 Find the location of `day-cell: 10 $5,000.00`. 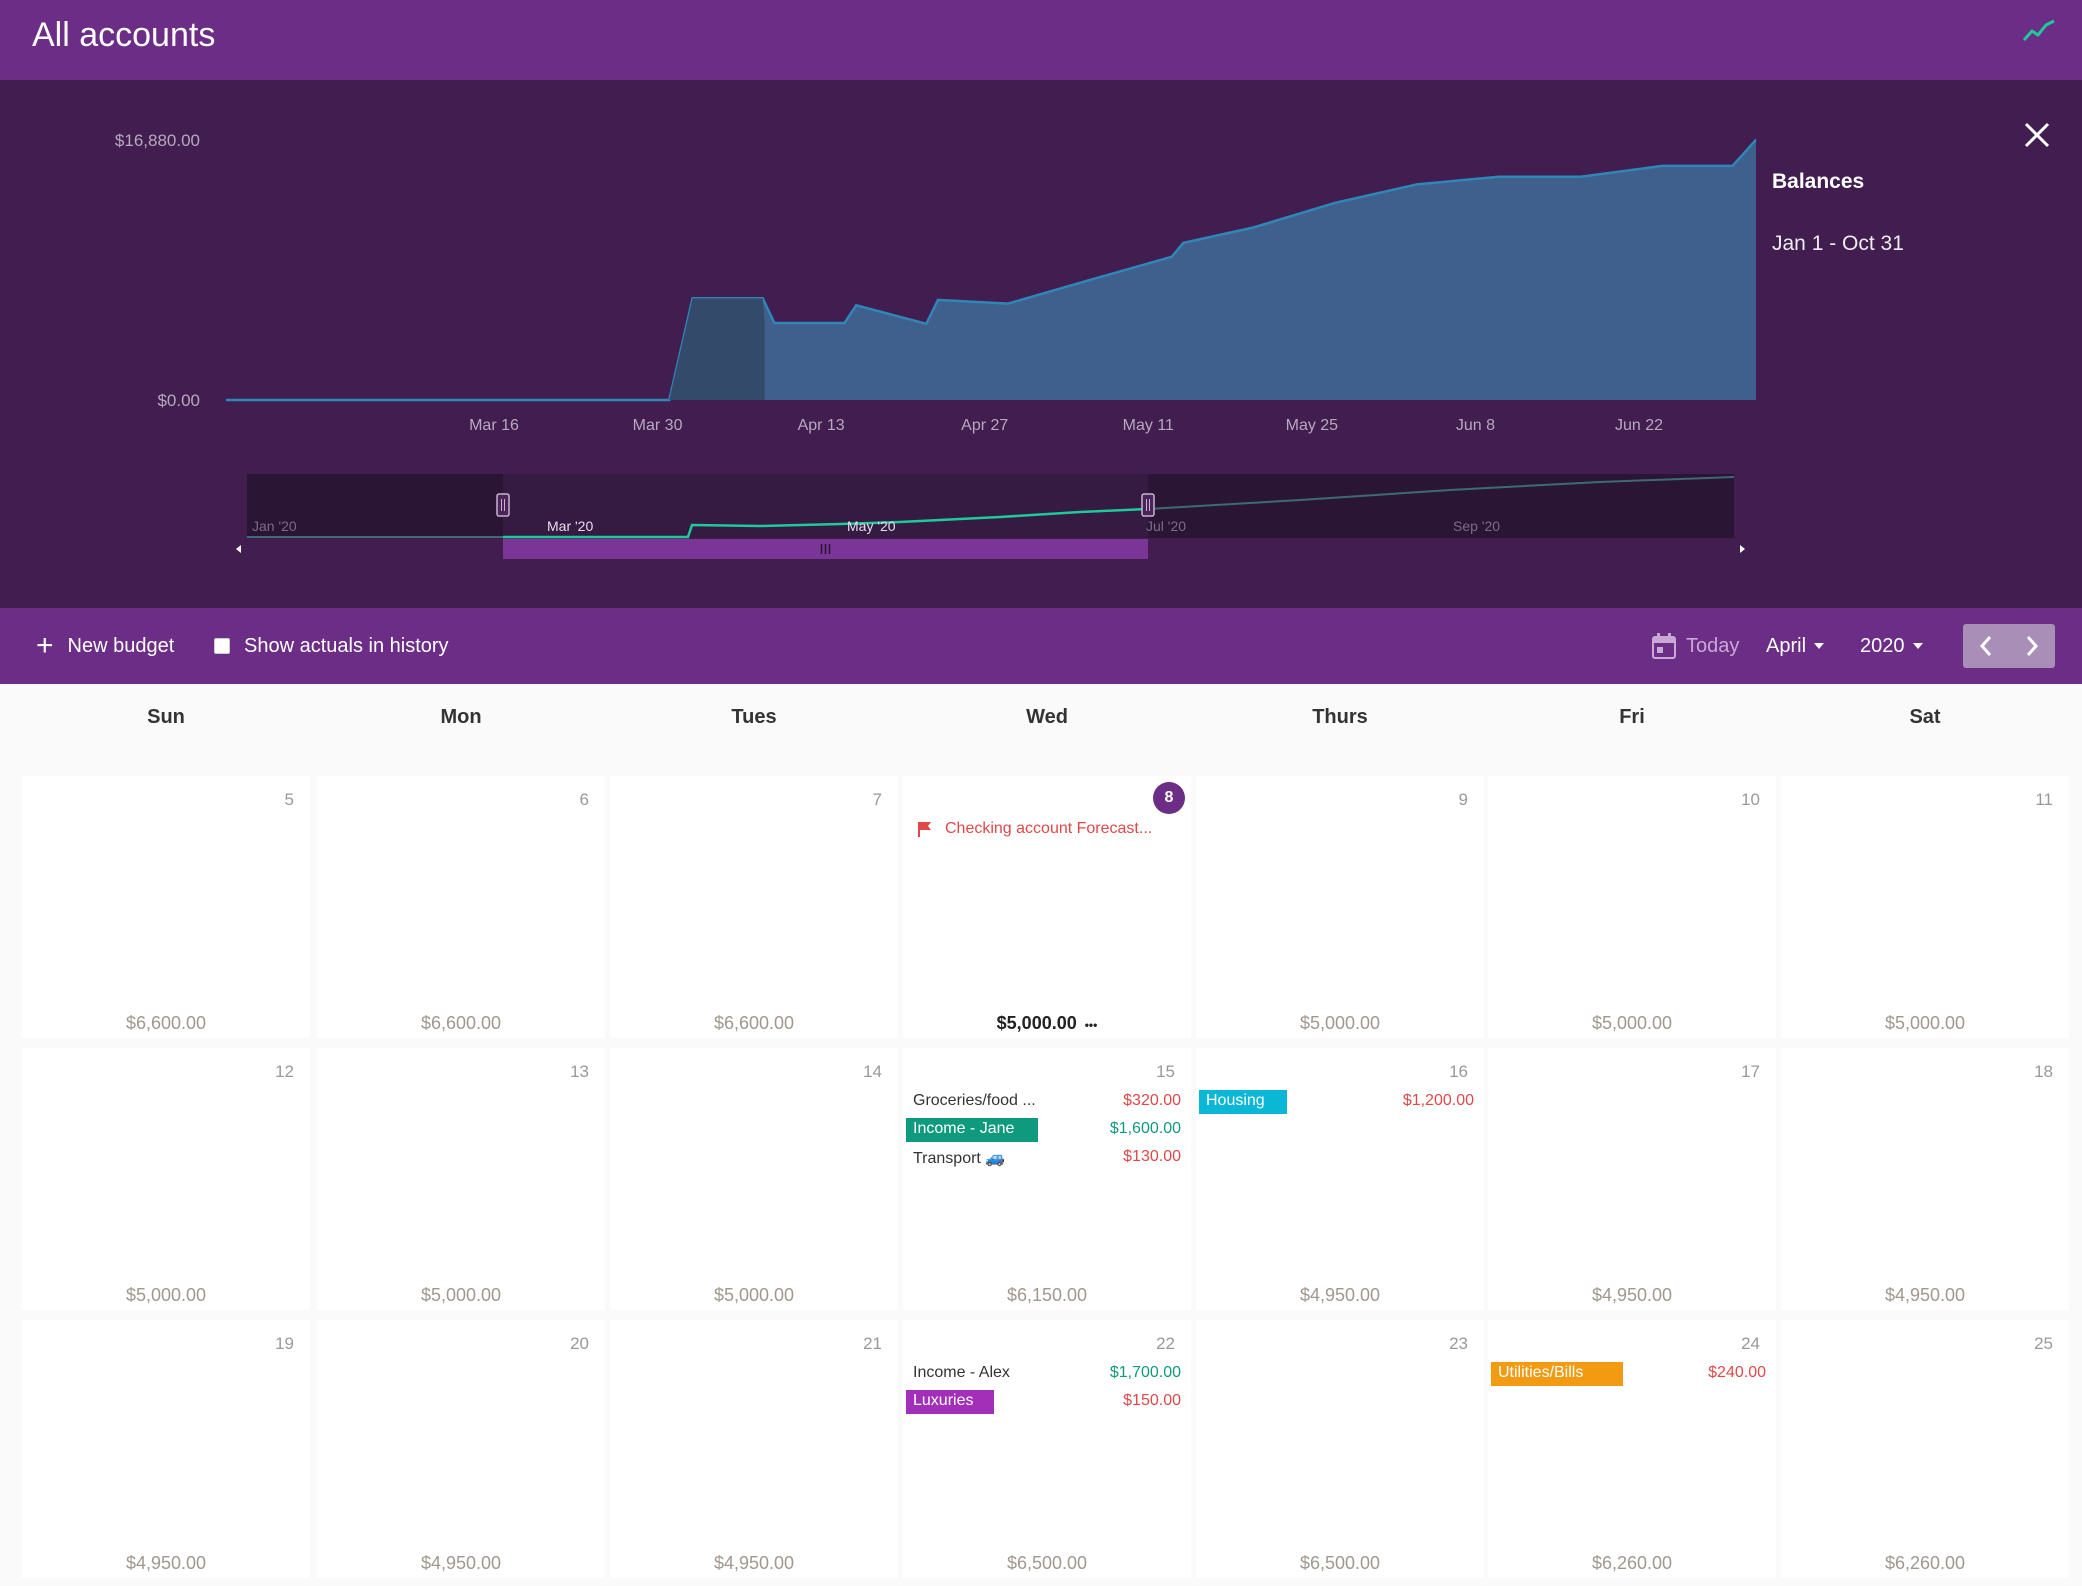

day-cell: 10 $5,000.00 is located at coordinates (1632, 907).